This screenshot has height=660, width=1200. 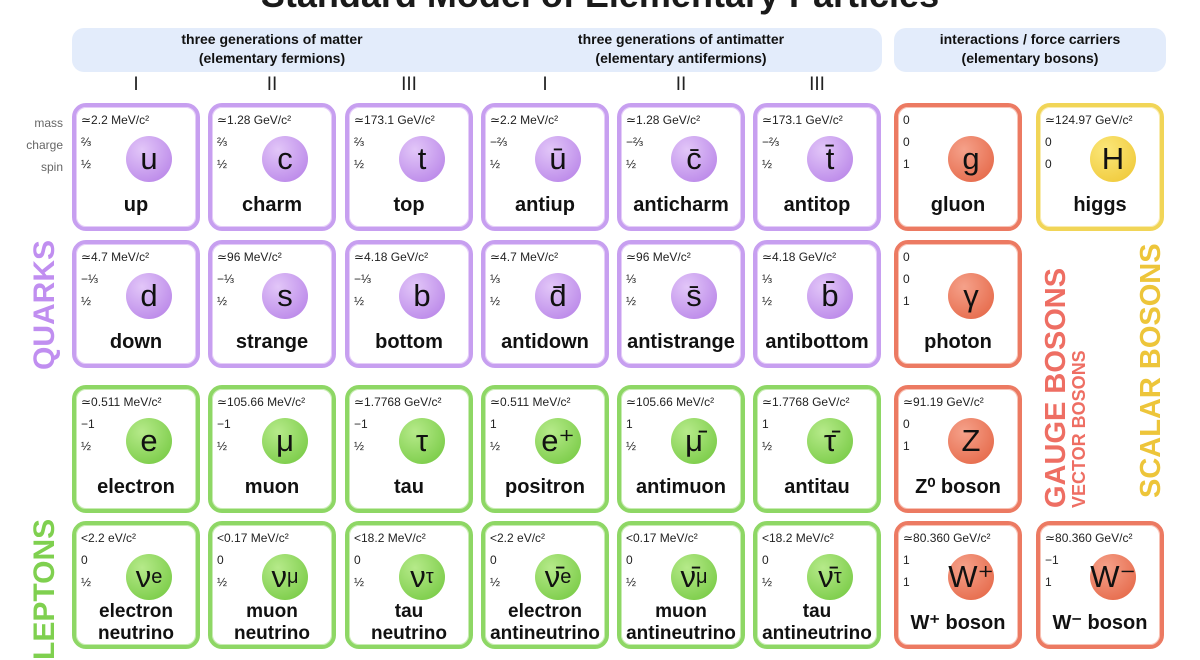 I want to click on particle-name: antibottom, so click(x=817, y=342).